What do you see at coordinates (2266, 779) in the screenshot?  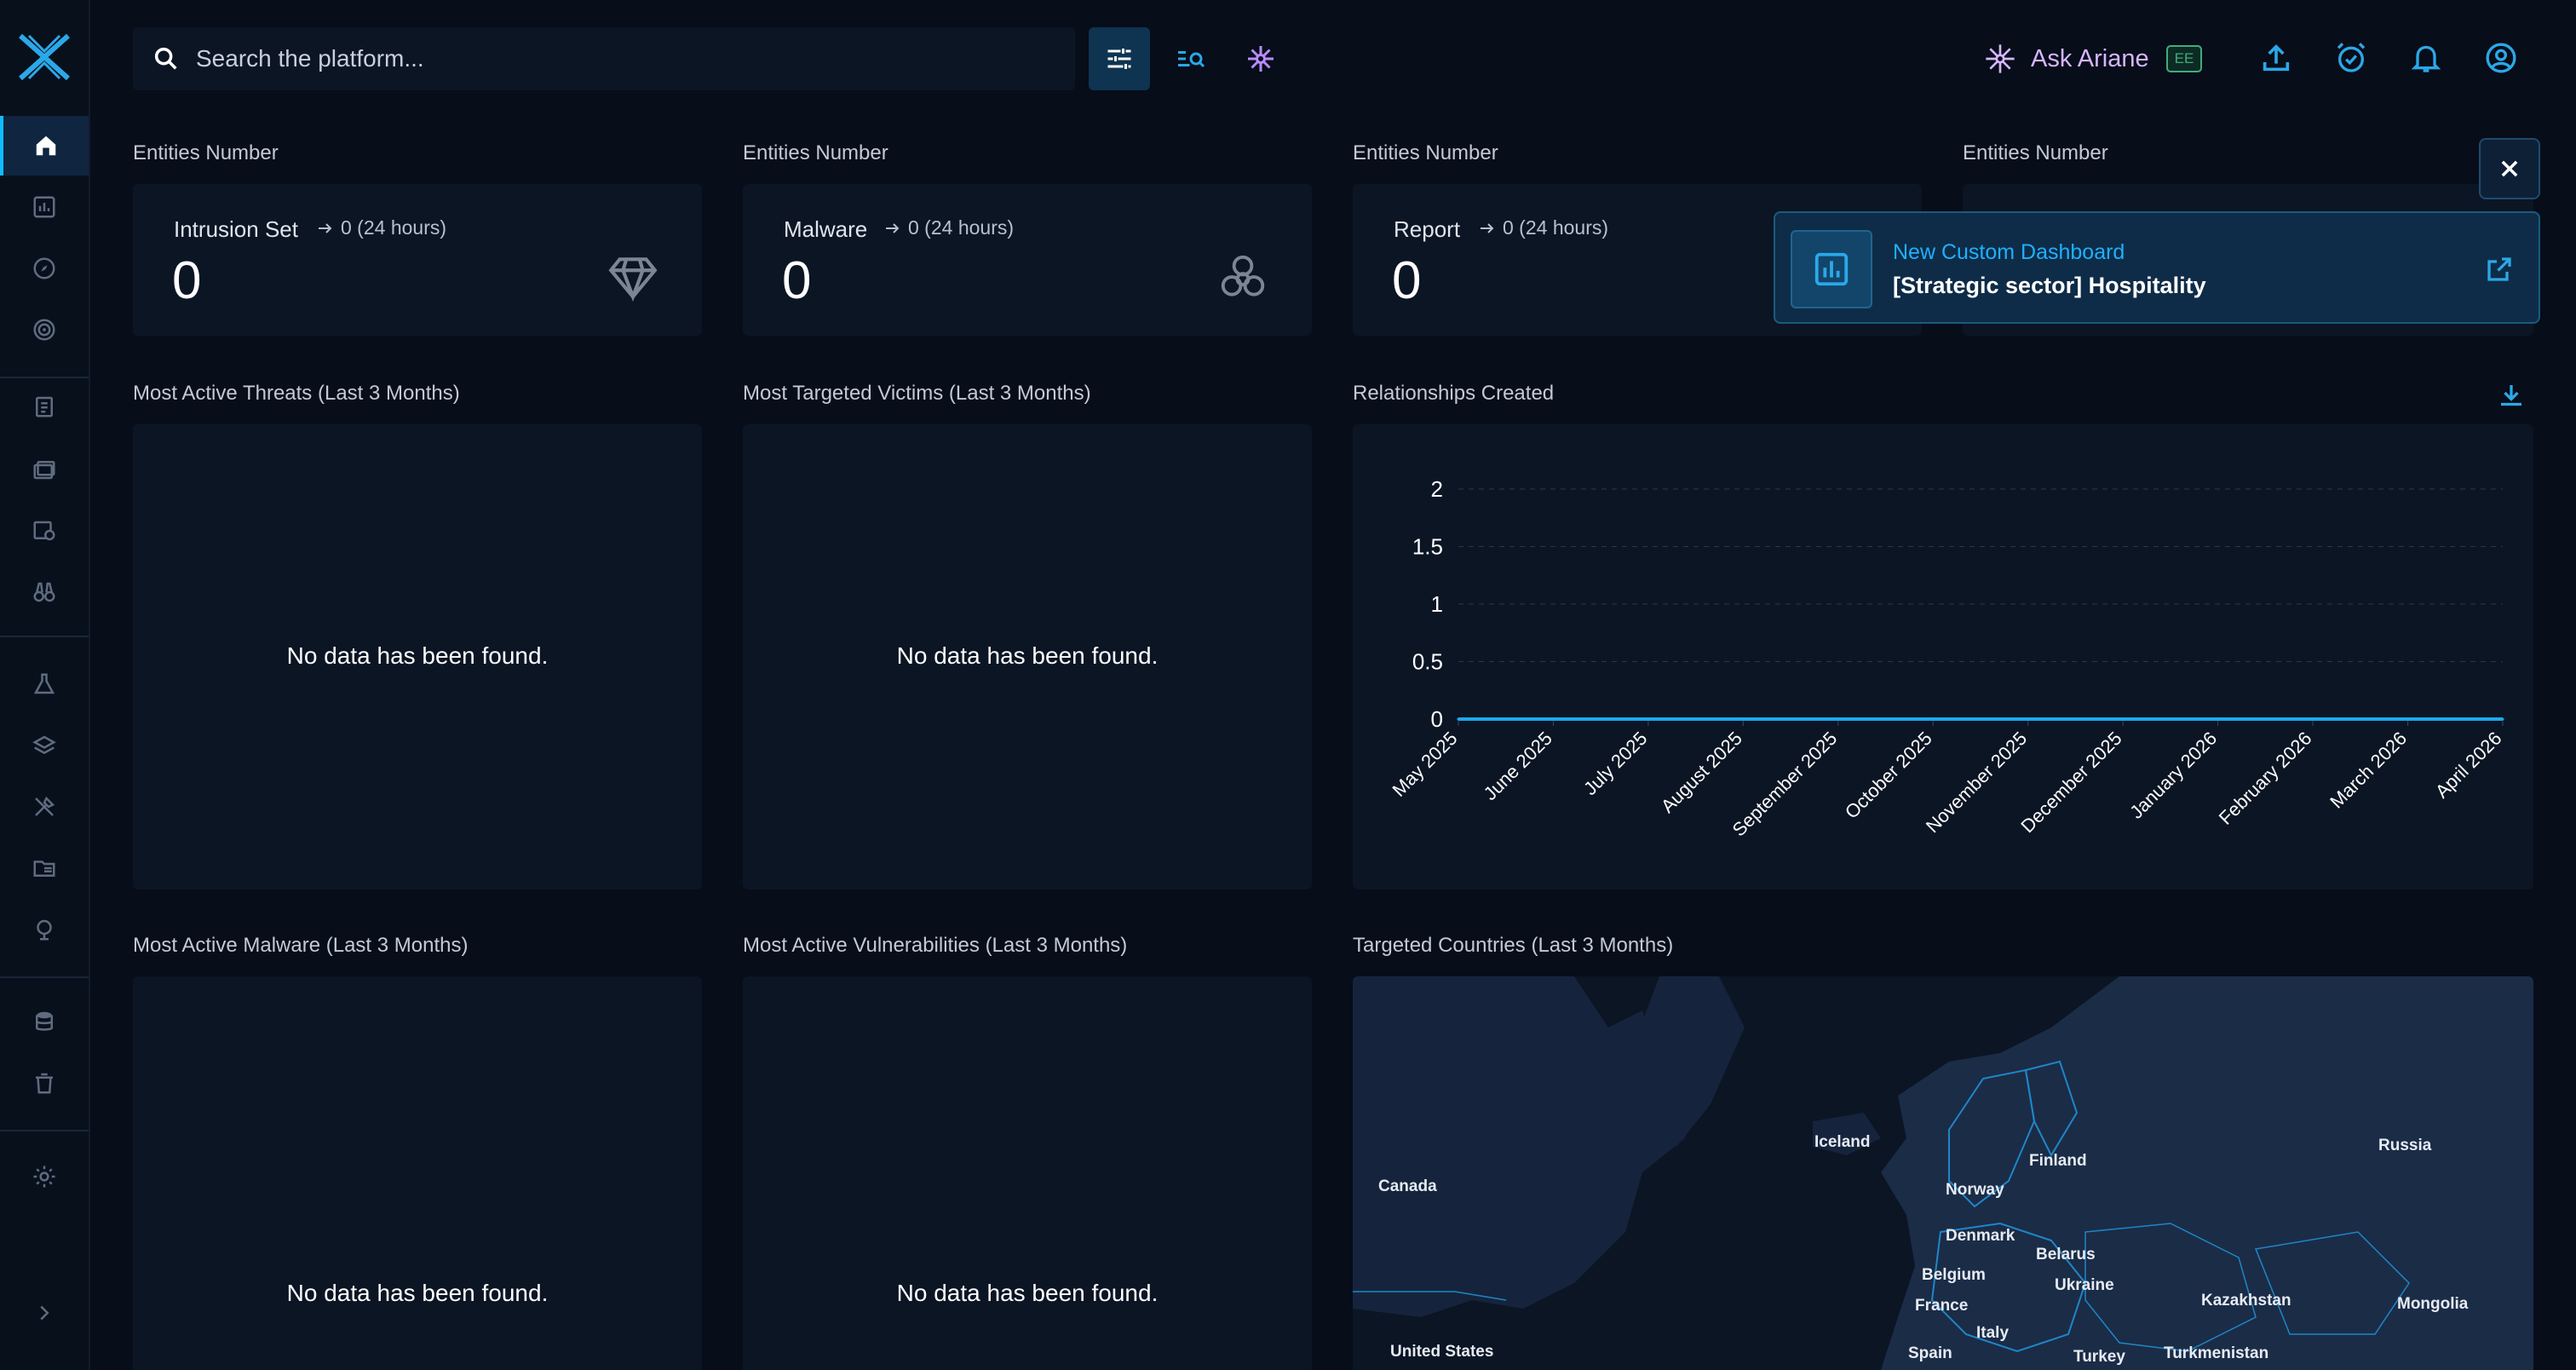 I see `x-tick-label: February 2026` at bounding box center [2266, 779].